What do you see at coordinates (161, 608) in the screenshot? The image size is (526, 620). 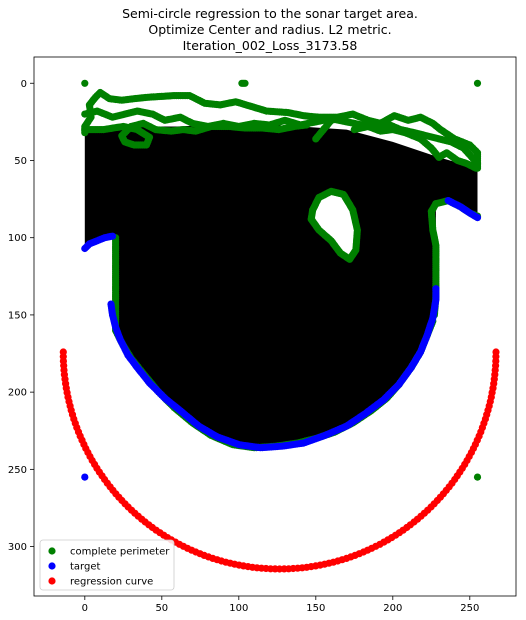 I see `x-tick-label: 50` at bounding box center [161, 608].